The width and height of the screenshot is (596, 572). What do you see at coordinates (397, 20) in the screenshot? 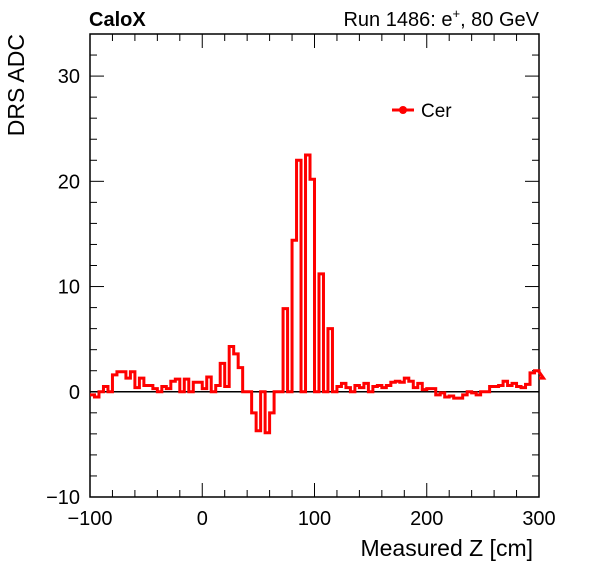
I see `run-label-main: Run 1486: e` at bounding box center [397, 20].